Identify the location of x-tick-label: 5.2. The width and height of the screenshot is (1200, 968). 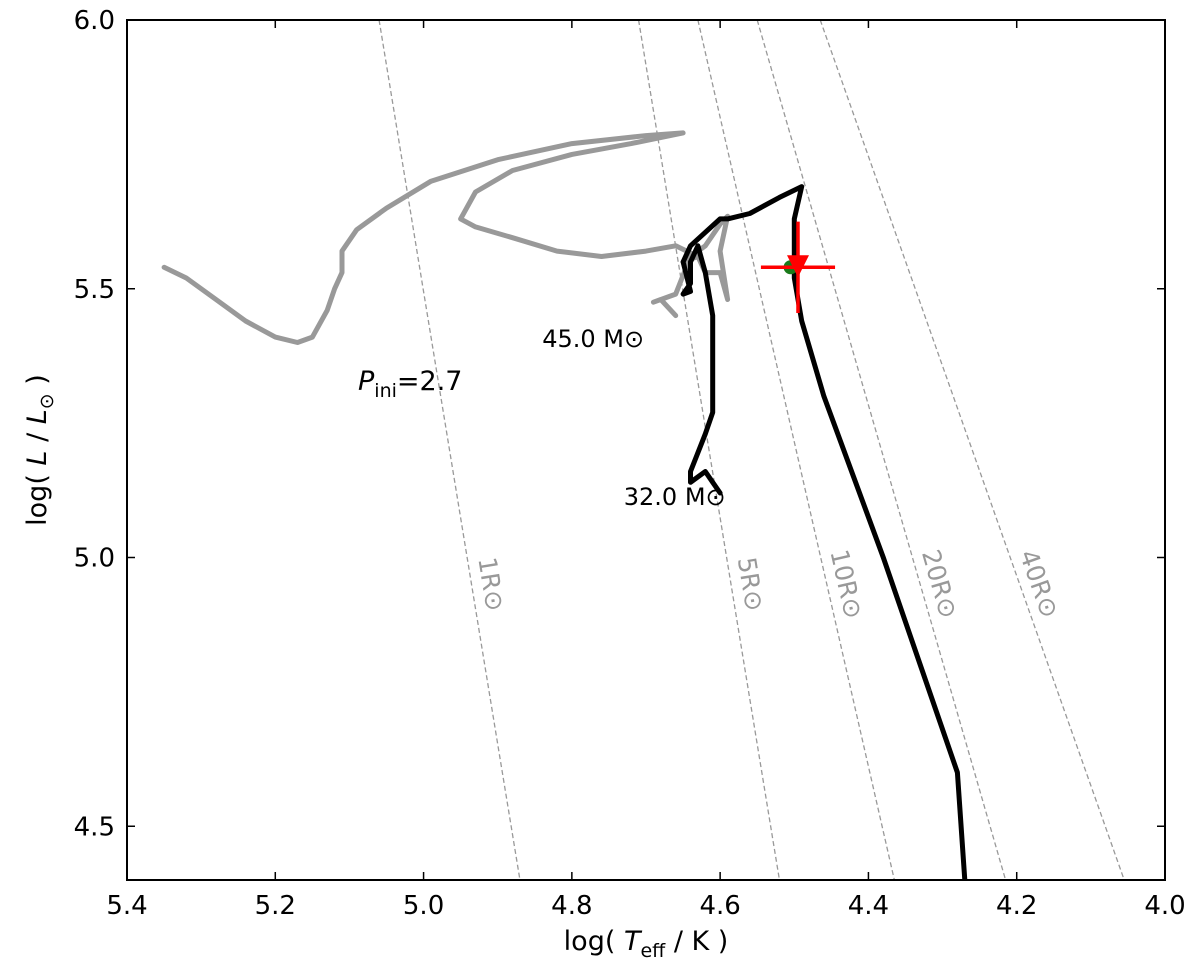
(275, 906).